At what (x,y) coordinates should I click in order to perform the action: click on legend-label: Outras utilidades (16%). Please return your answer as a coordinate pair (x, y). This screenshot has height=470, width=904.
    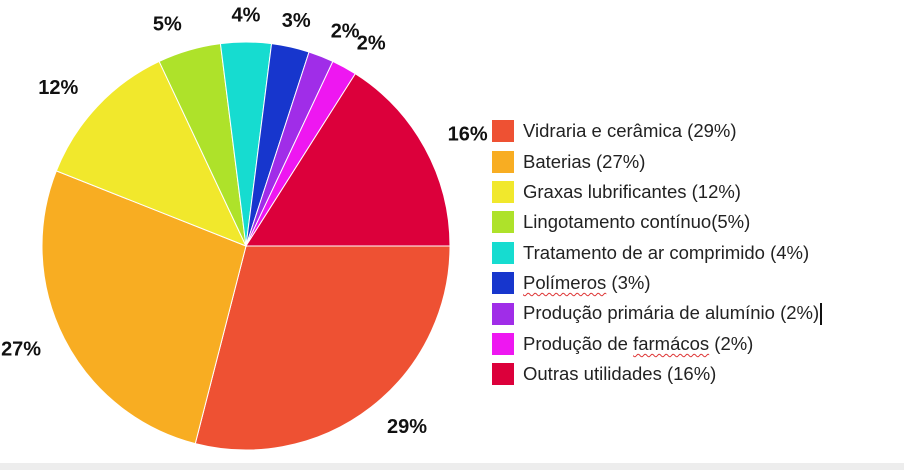
    Looking at the image, I should click on (620, 374).